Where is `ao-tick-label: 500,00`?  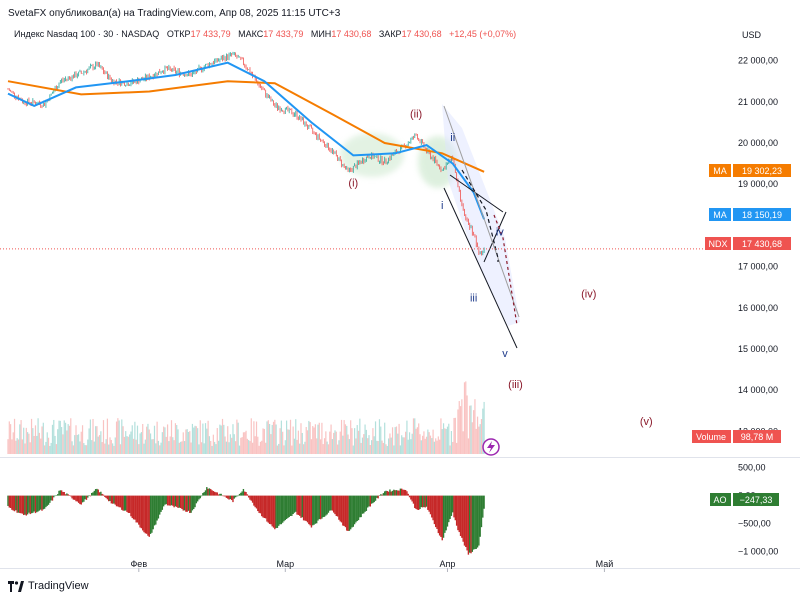 ao-tick-label: 500,00 is located at coordinates (752, 468).